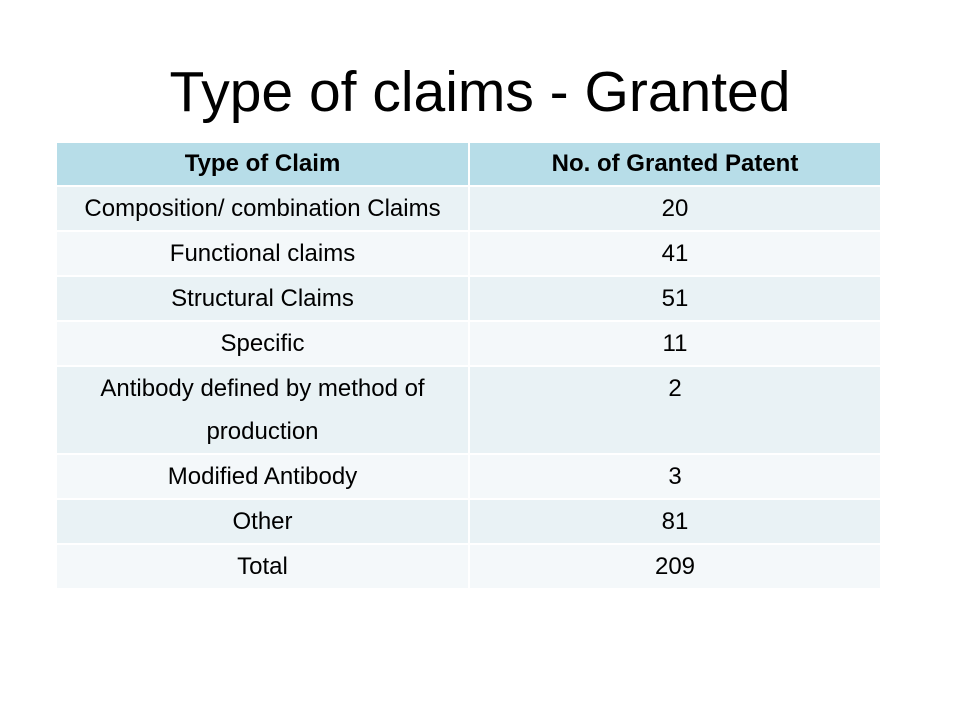 Image resolution: width=960 pixels, height=720 pixels. I want to click on table-row: Specific 11, so click(468, 344).